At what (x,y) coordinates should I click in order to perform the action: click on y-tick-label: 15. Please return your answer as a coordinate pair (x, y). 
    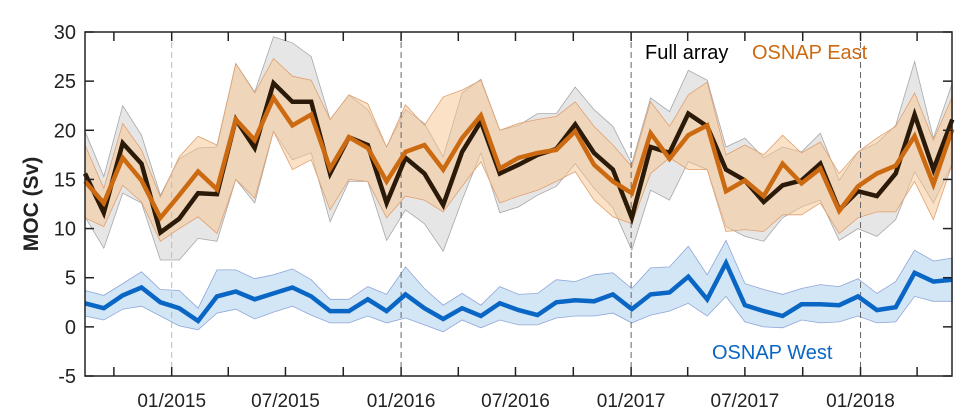
    Looking at the image, I should click on (65, 180).